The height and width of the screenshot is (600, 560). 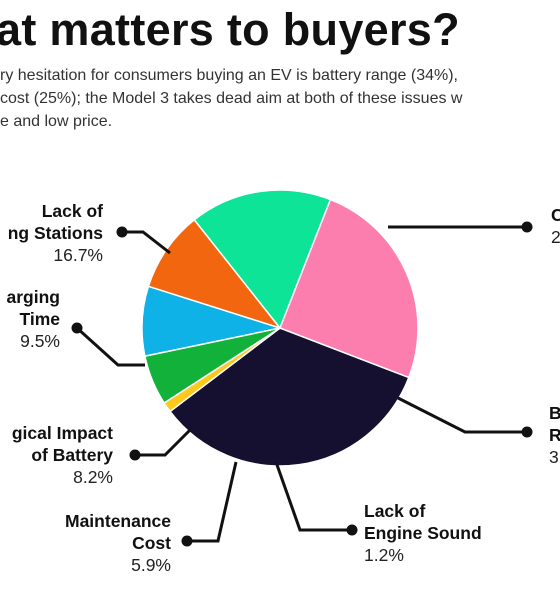 I want to click on slice-label: Lack of ng Stations 16.7%, so click(x=55, y=233).